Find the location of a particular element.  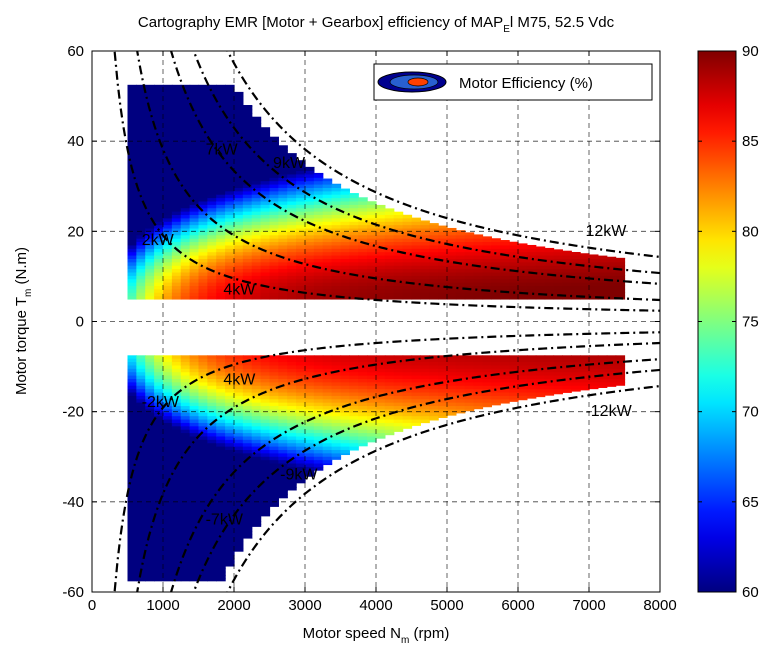

colorbar-tick-label: 70 is located at coordinates (750, 412).